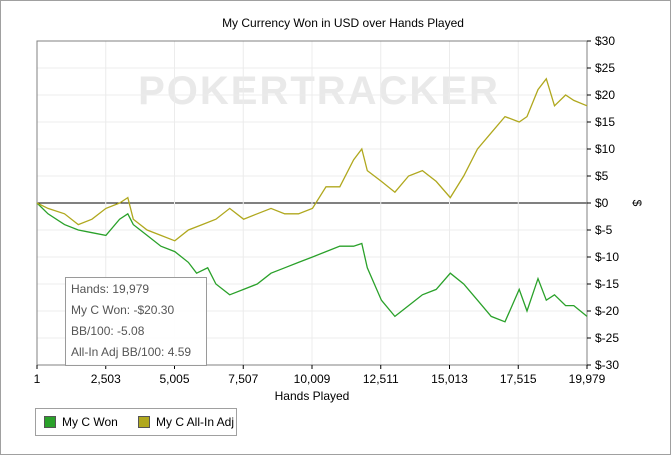 The height and width of the screenshot is (455, 671). Describe the element at coordinates (605, 122) in the screenshot. I see `y-tick-label: $15` at that location.